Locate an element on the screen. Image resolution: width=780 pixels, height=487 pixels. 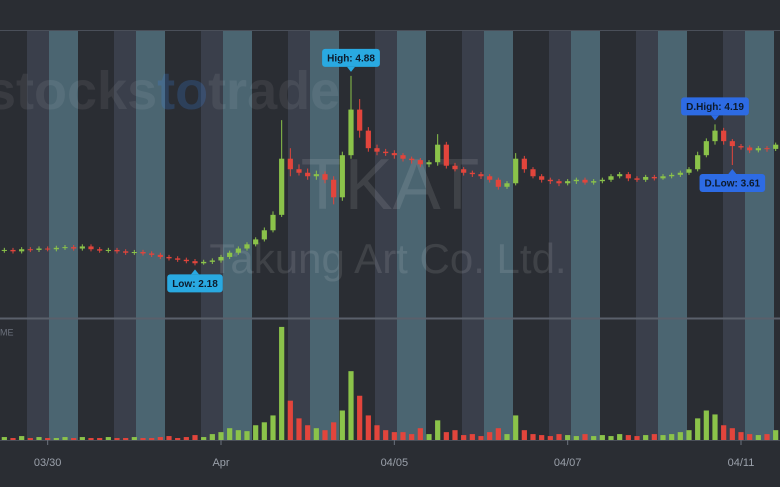
callout-label: D.Low: 3.61 is located at coordinates (733, 184).